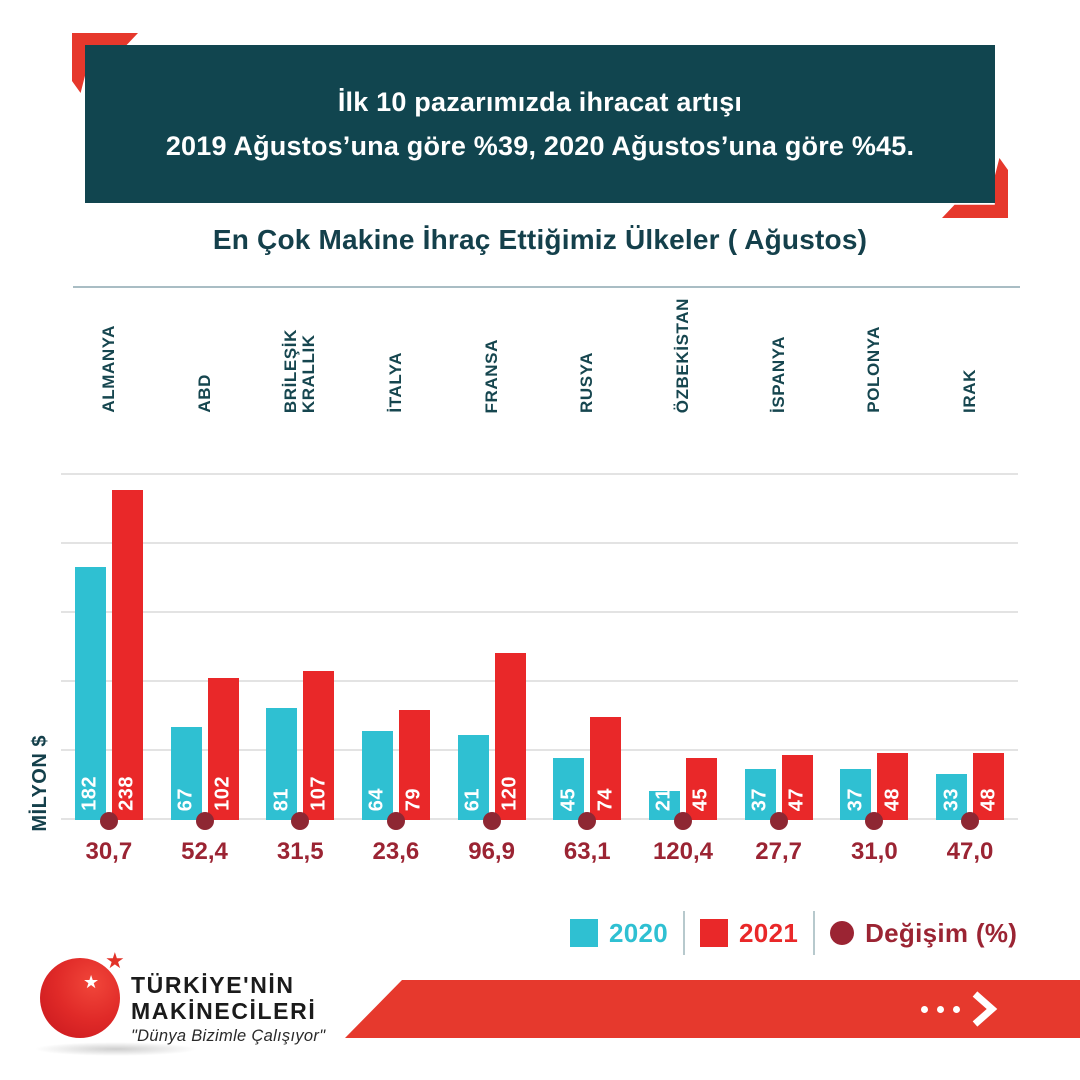  Describe the element at coordinates (80, 998) in the screenshot. I see `brand-logo-circle-icon` at that location.